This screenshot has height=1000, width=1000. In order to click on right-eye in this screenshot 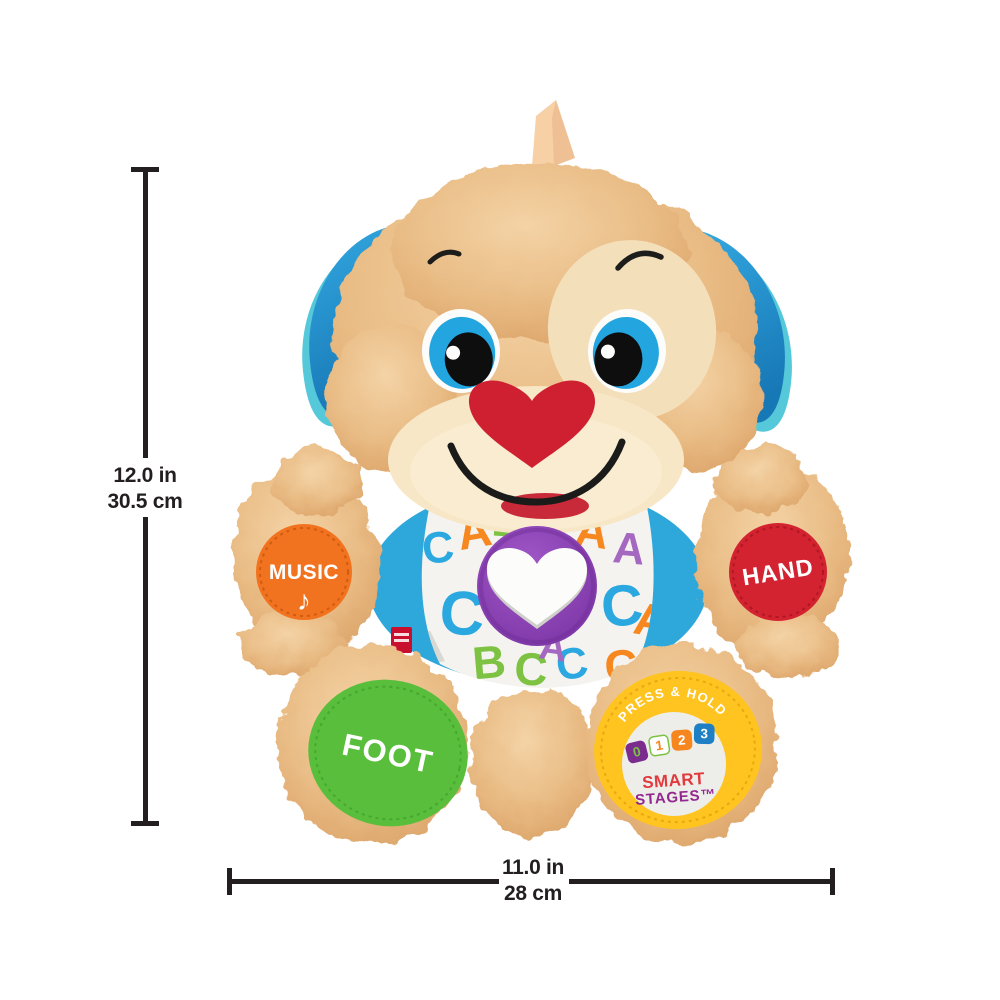, I will do `click(627, 351)`.